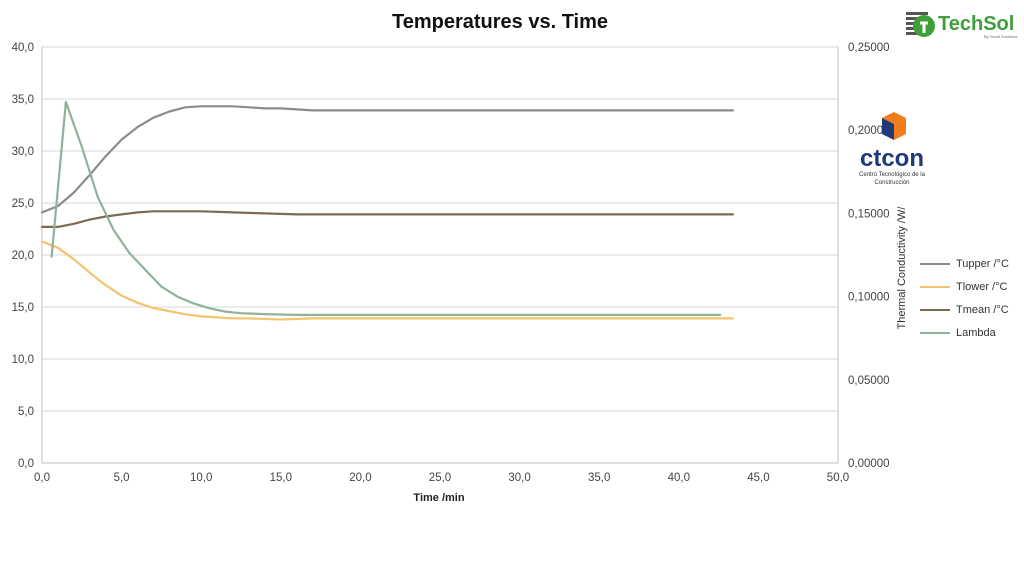 The height and width of the screenshot is (576, 1024). Describe the element at coordinates (26, 412) in the screenshot. I see `y-left-tick-label: 5,0` at that location.